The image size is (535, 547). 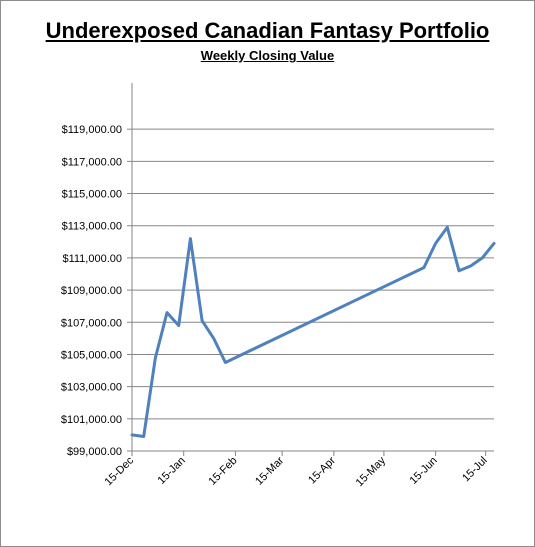 I want to click on x-tick-label: 15-May, so click(x=371, y=471).